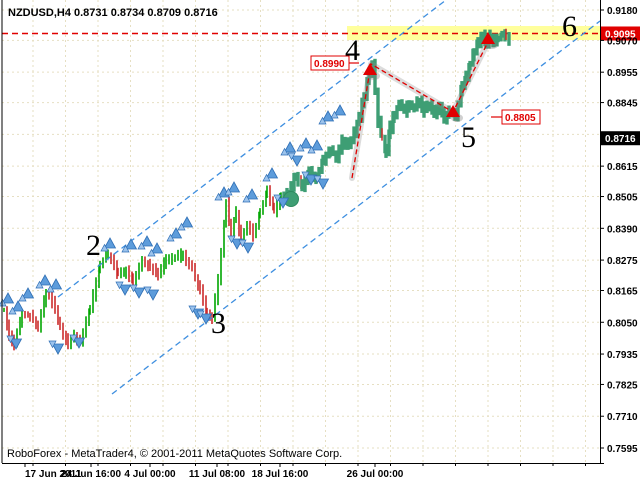  I want to click on y-axis-label: 0.9095, so click(620, 34).